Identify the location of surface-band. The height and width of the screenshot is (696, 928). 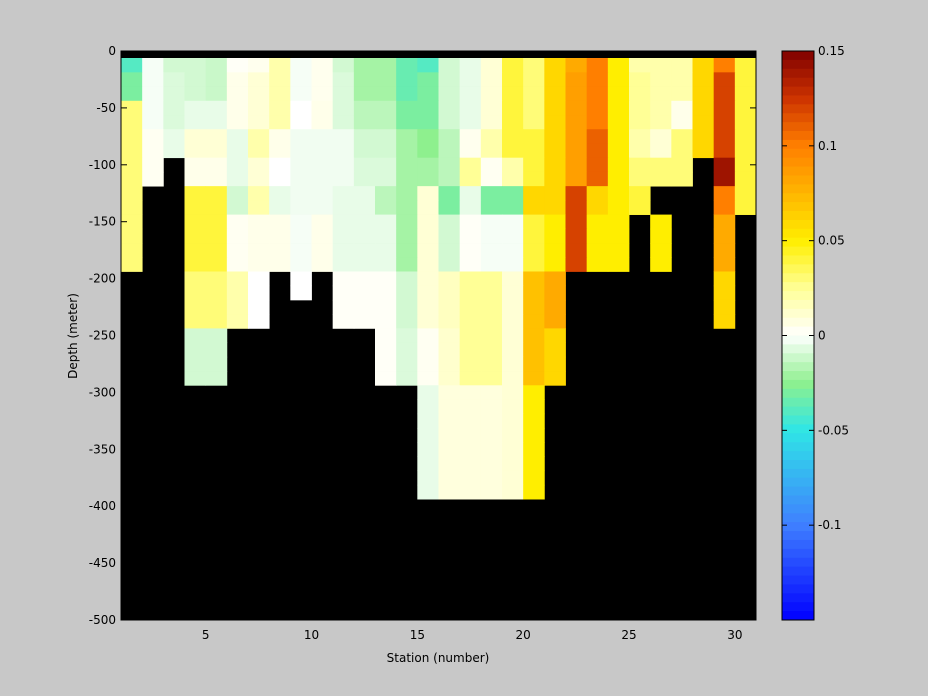
(438, 54).